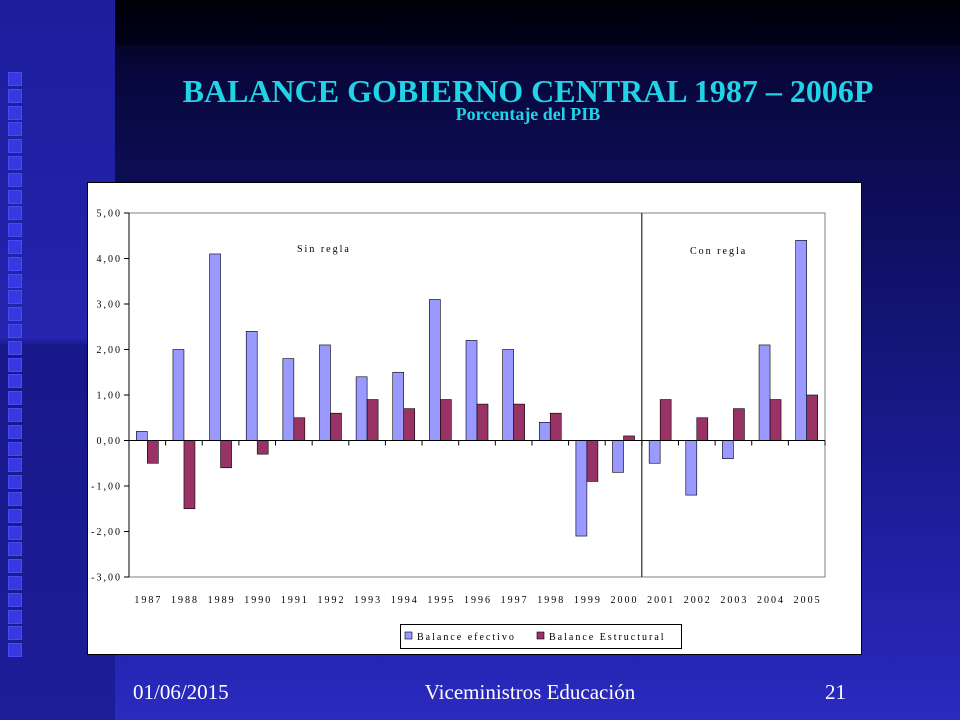  What do you see at coordinates (110, 259) in the screenshot?
I see `y-tick-label: 4,00` at bounding box center [110, 259].